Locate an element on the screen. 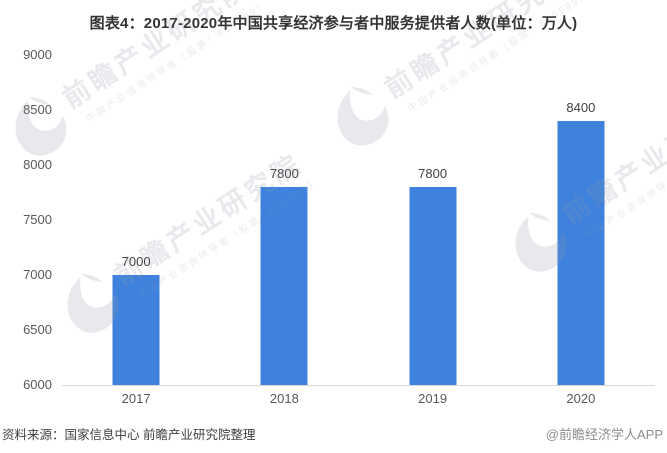 The image size is (667, 453). x-axis-label: 2018 is located at coordinates (284, 398).